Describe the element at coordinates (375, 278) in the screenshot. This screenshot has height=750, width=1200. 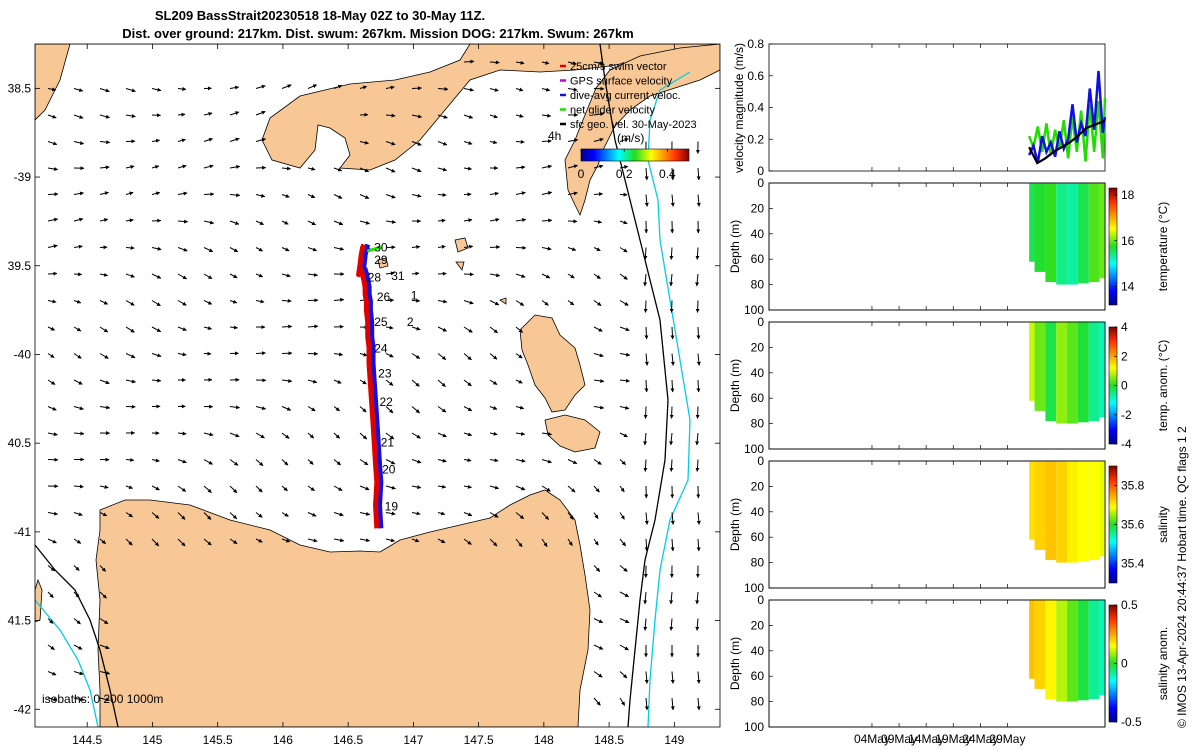
I see `day-label: 28` at that location.